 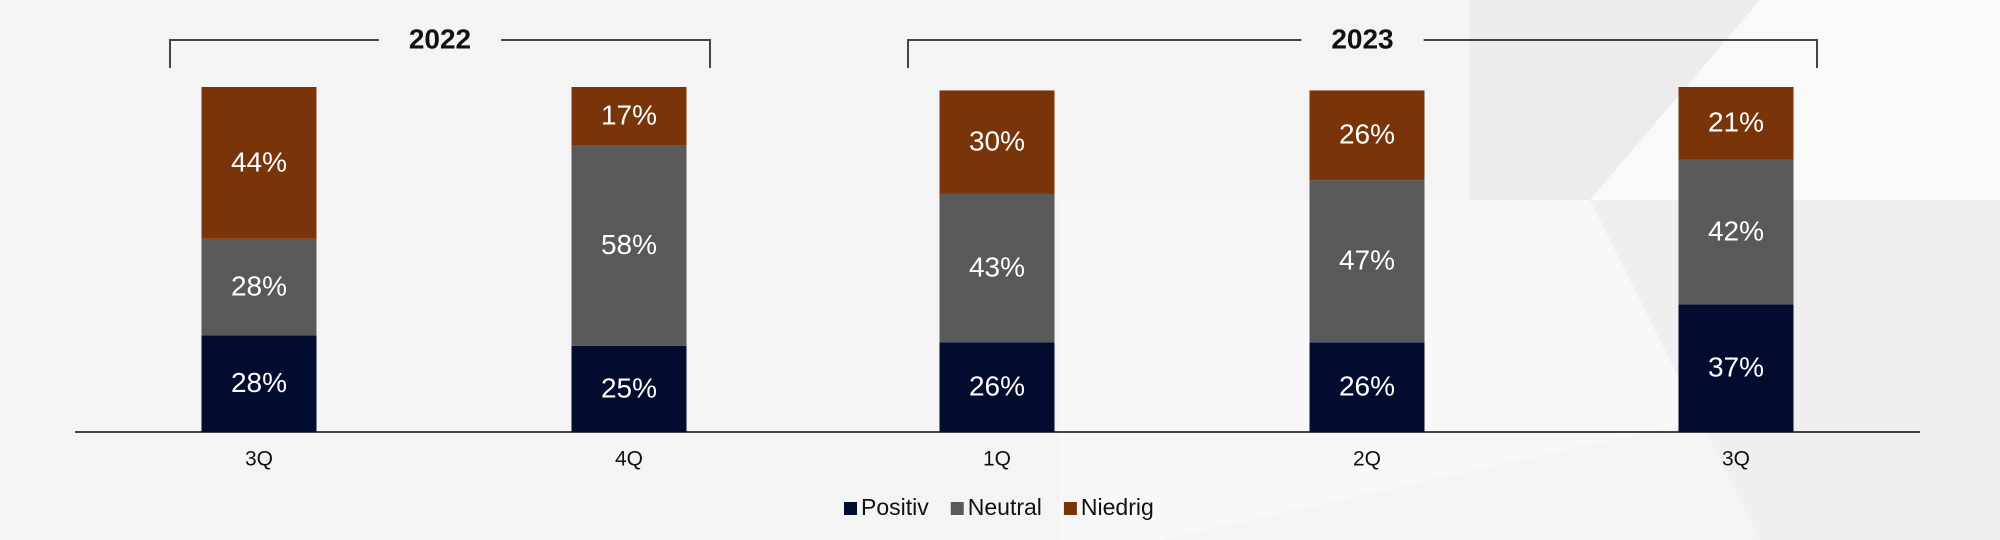 What do you see at coordinates (1005, 507) in the screenshot?
I see `legend-label: Neutral` at bounding box center [1005, 507].